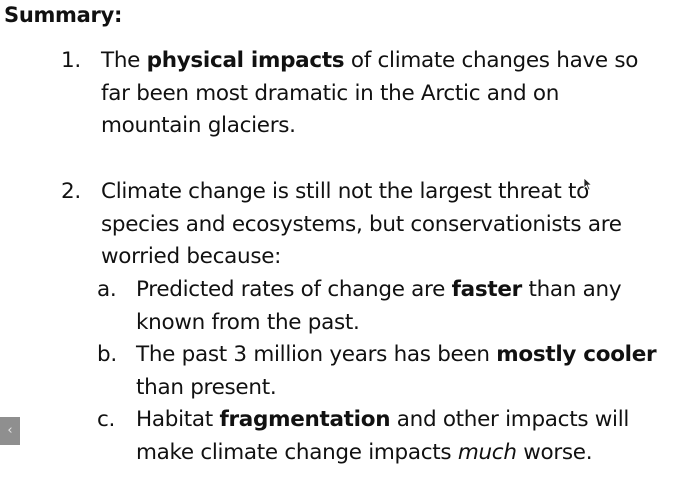 This screenshot has height=485, width=675. Describe the element at coordinates (107, 289) in the screenshot. I see `sub-item-letter: a.` at that location.